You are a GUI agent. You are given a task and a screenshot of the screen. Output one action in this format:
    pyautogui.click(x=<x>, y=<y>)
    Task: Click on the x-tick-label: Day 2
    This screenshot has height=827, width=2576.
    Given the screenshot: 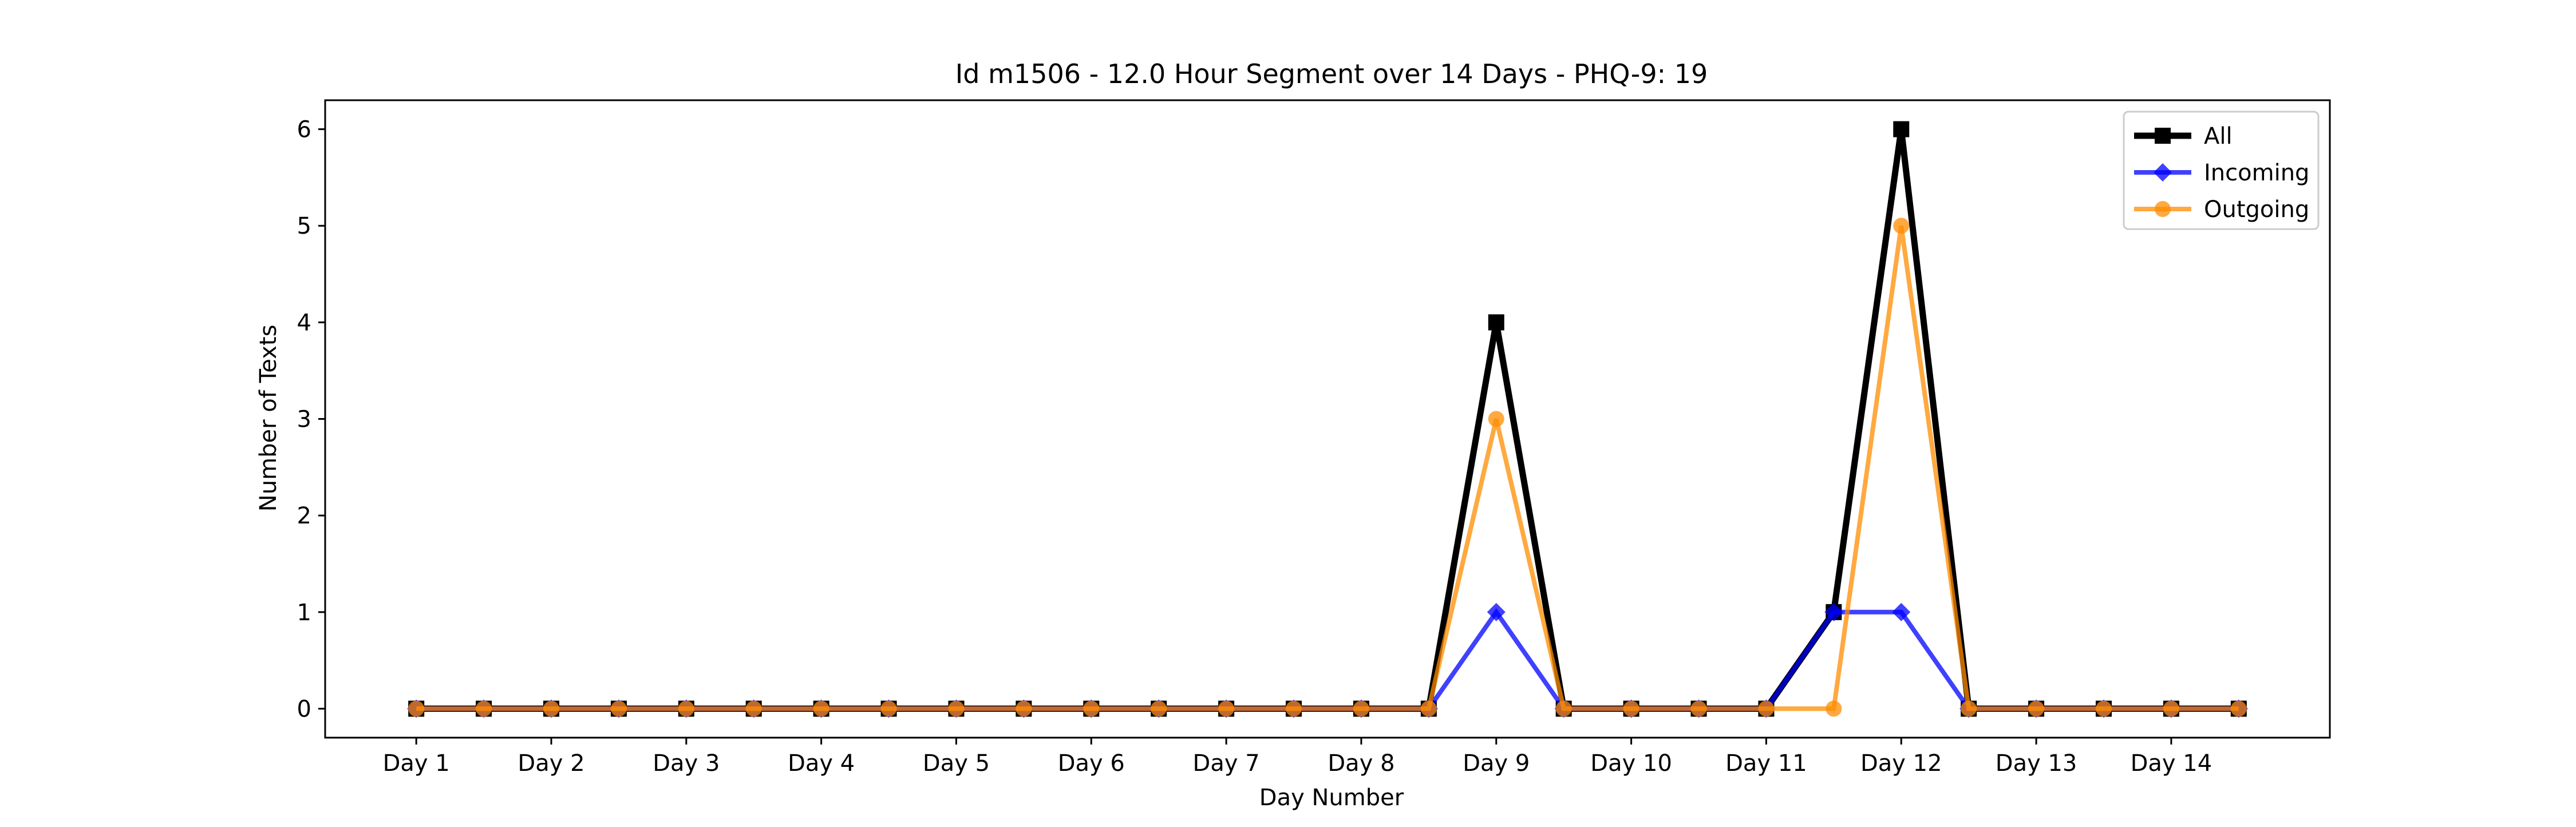 What is the action you would take?
    pyautogui.click(x=550, y=764)
    